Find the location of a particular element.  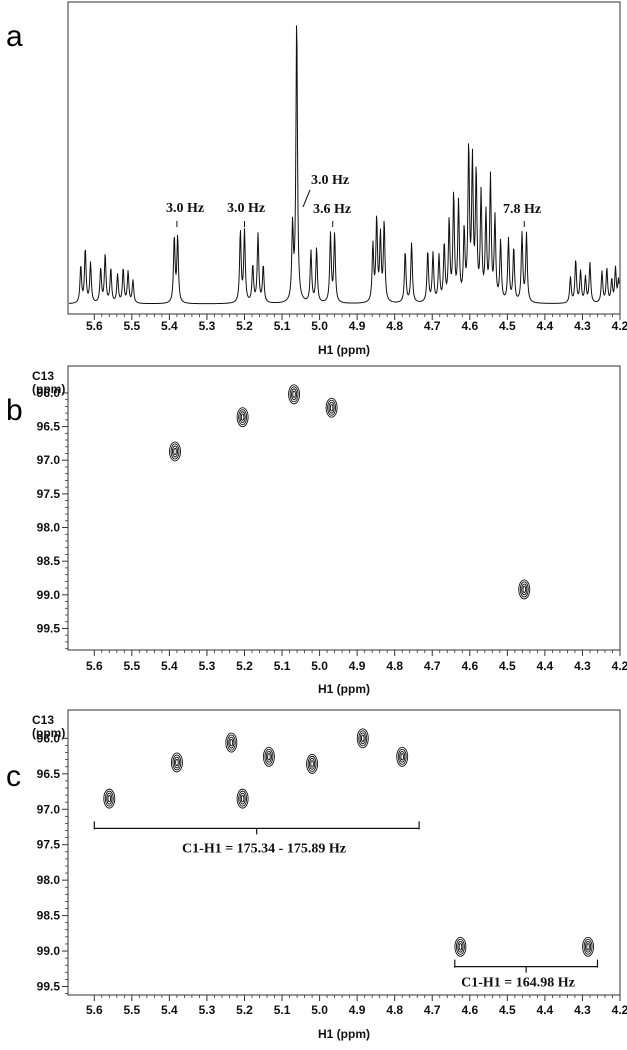

x-tick-label: 4.4 is located at coordinates (545, 1010).